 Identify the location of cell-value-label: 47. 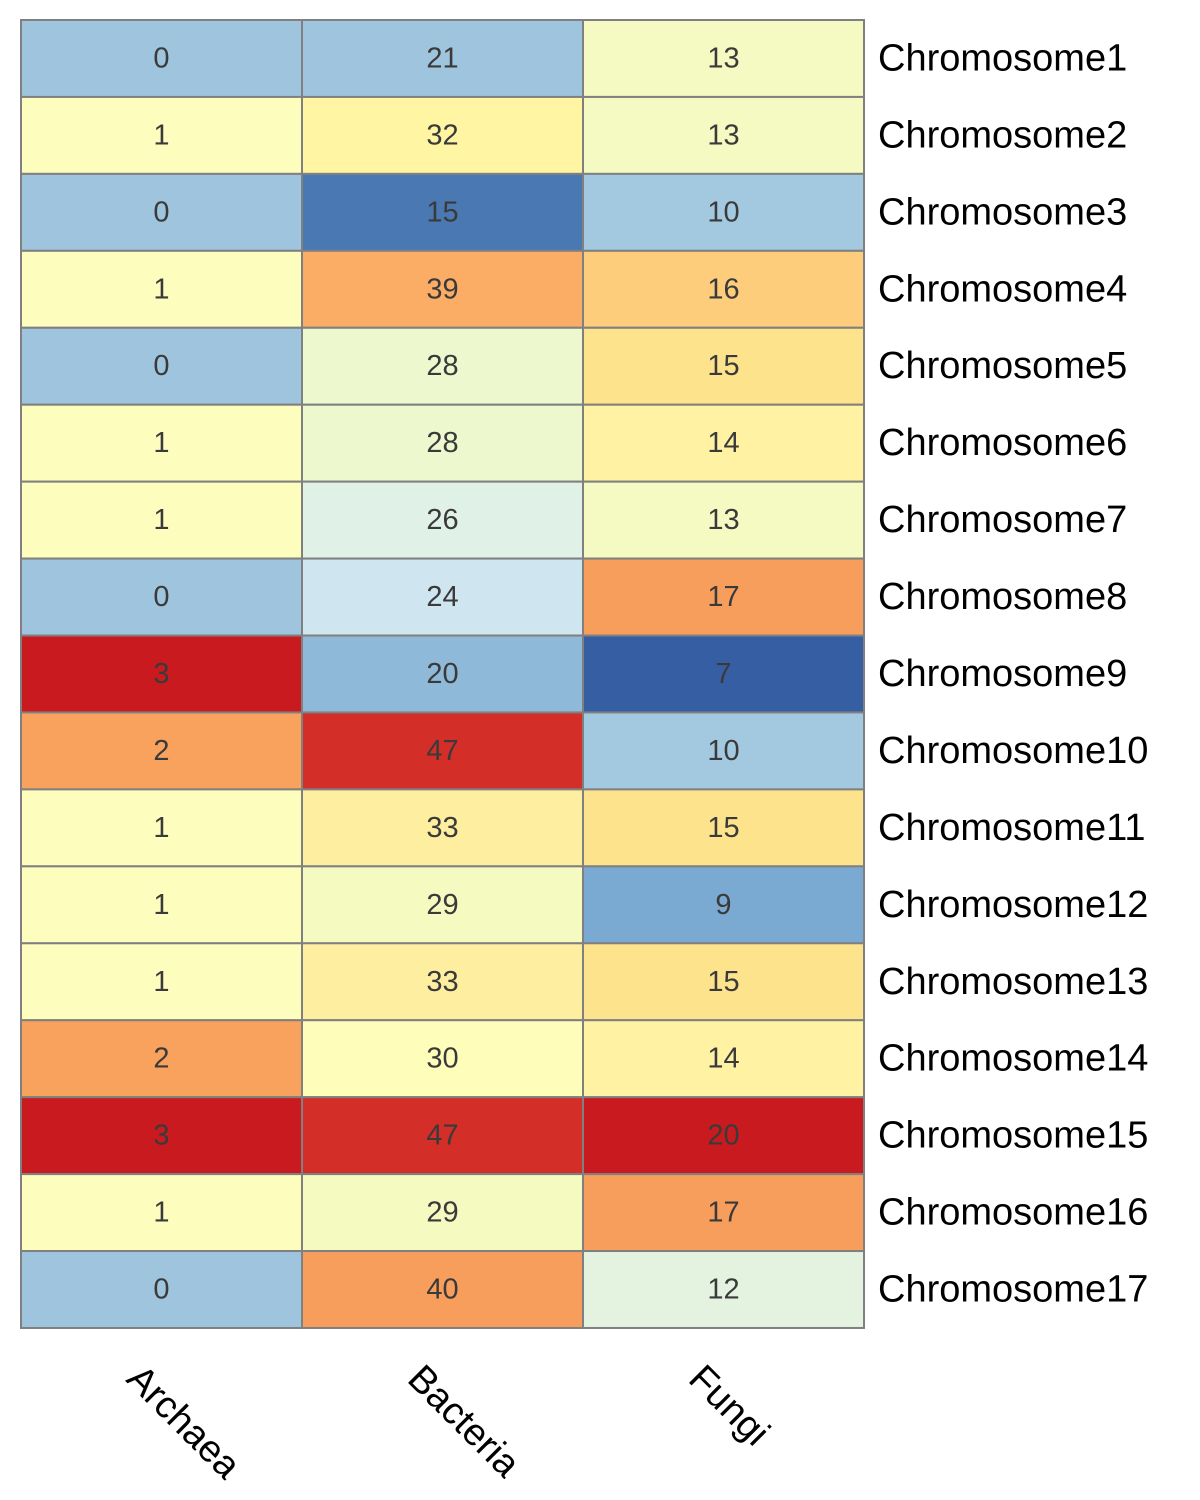
(442, 751).